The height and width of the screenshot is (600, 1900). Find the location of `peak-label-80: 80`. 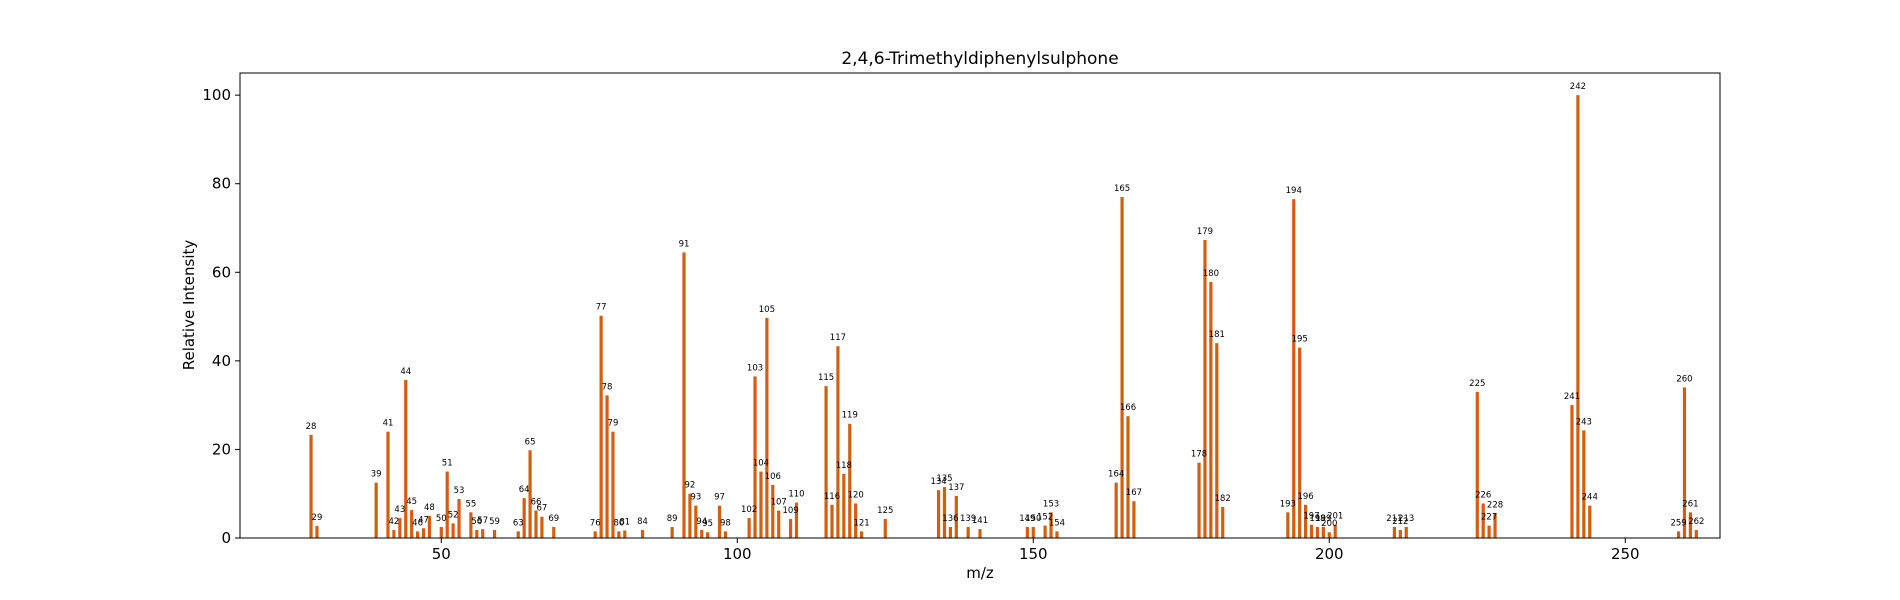

peak-label-80: 80 is located at coordinates (618, 523).